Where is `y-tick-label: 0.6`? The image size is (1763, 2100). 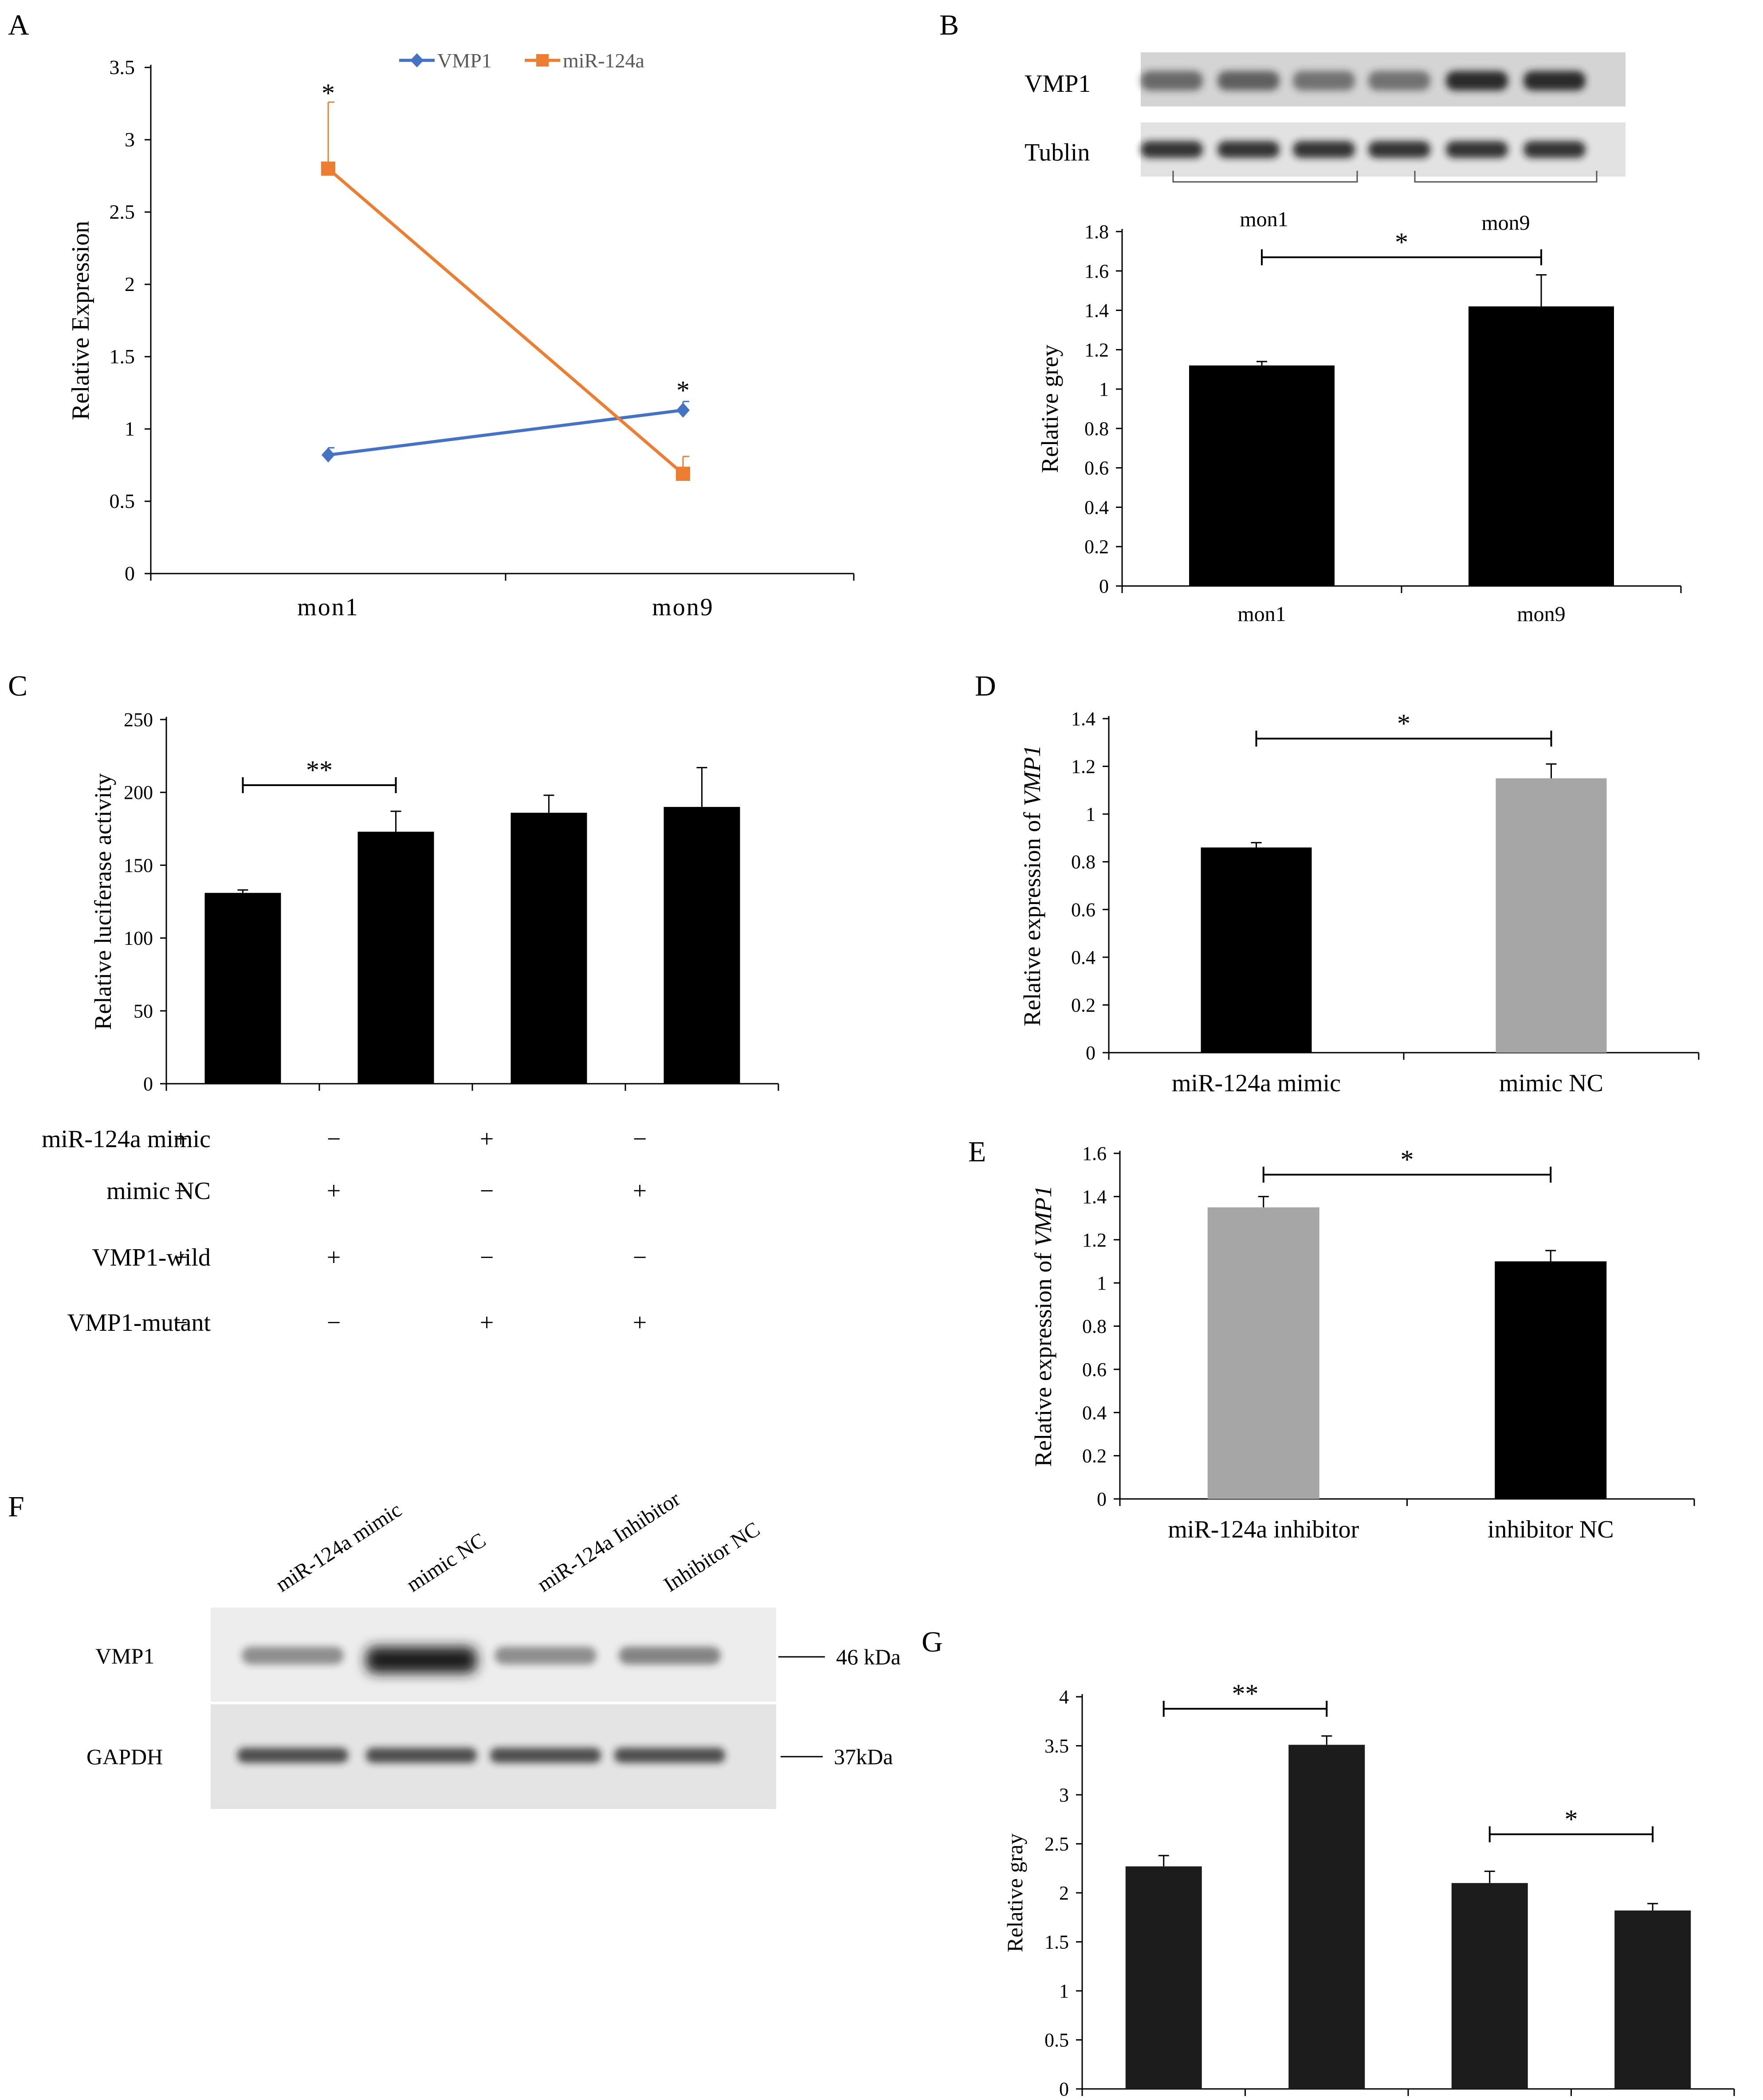
y-tick-label: 0.6 is located at coordinates (1094, 1369).